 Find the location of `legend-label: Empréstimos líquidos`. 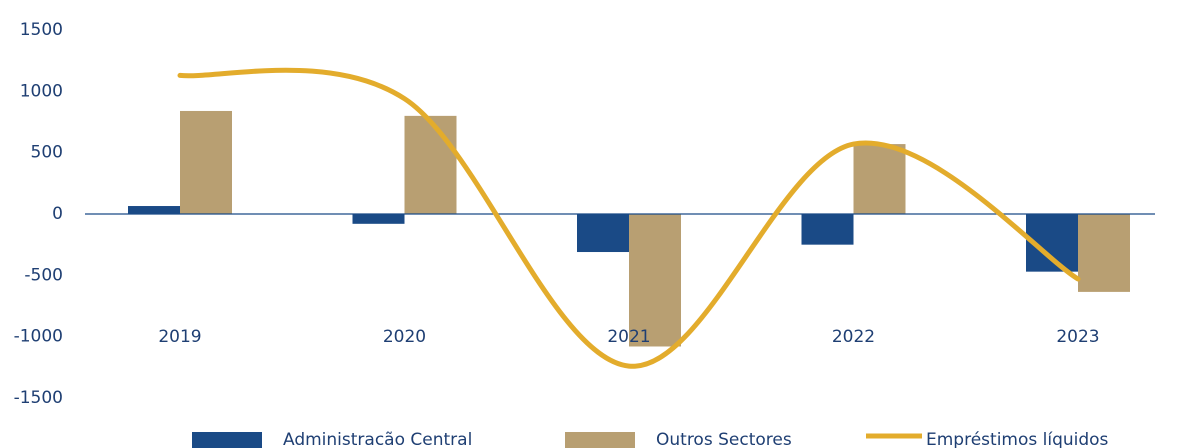

legend-label: Empréstimos líquidos is located at coordinates (1017, 439).